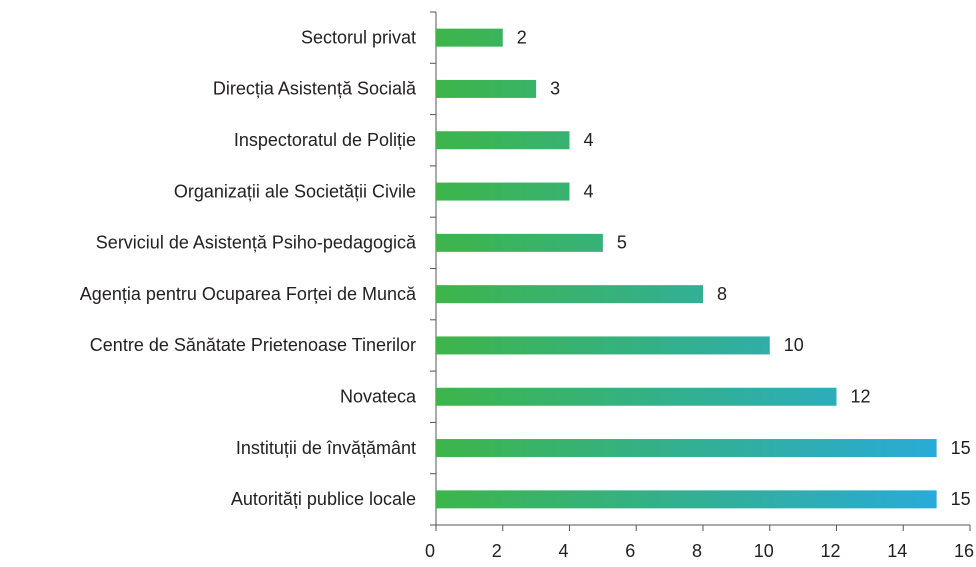  I want to click on x-tick-label: 16, so click(964, 551).